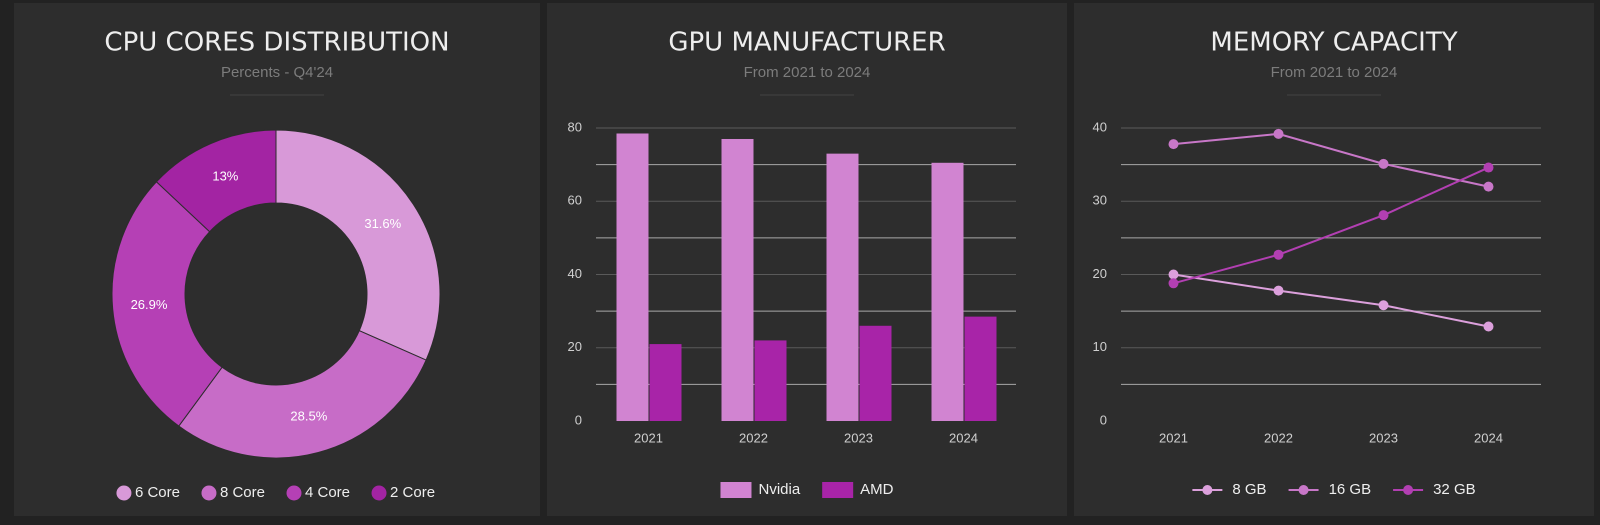 The height and width of the screenshot is (525, 1600). What do you see at coordinates (277, 72) in the screenshot?
I see `chart-subtitle: Percents - Q4'24` at bounding box center [277, 72].